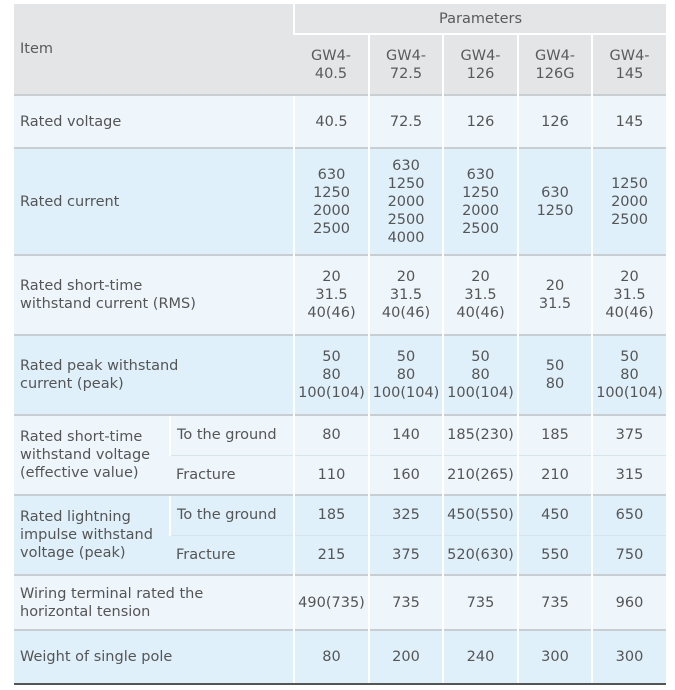  Describe the element at coordinates (154, 49) in the screenshot. I see `header-item: Item` at that location.